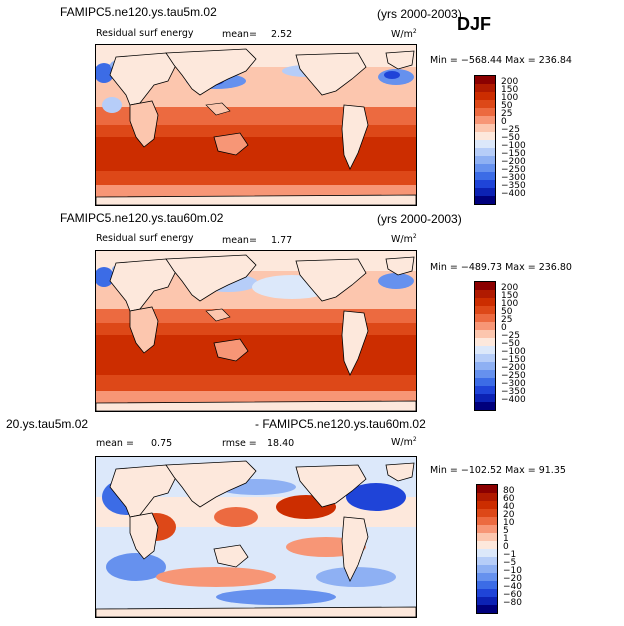  I want to click on panel1-map-field, so click(256, 125).